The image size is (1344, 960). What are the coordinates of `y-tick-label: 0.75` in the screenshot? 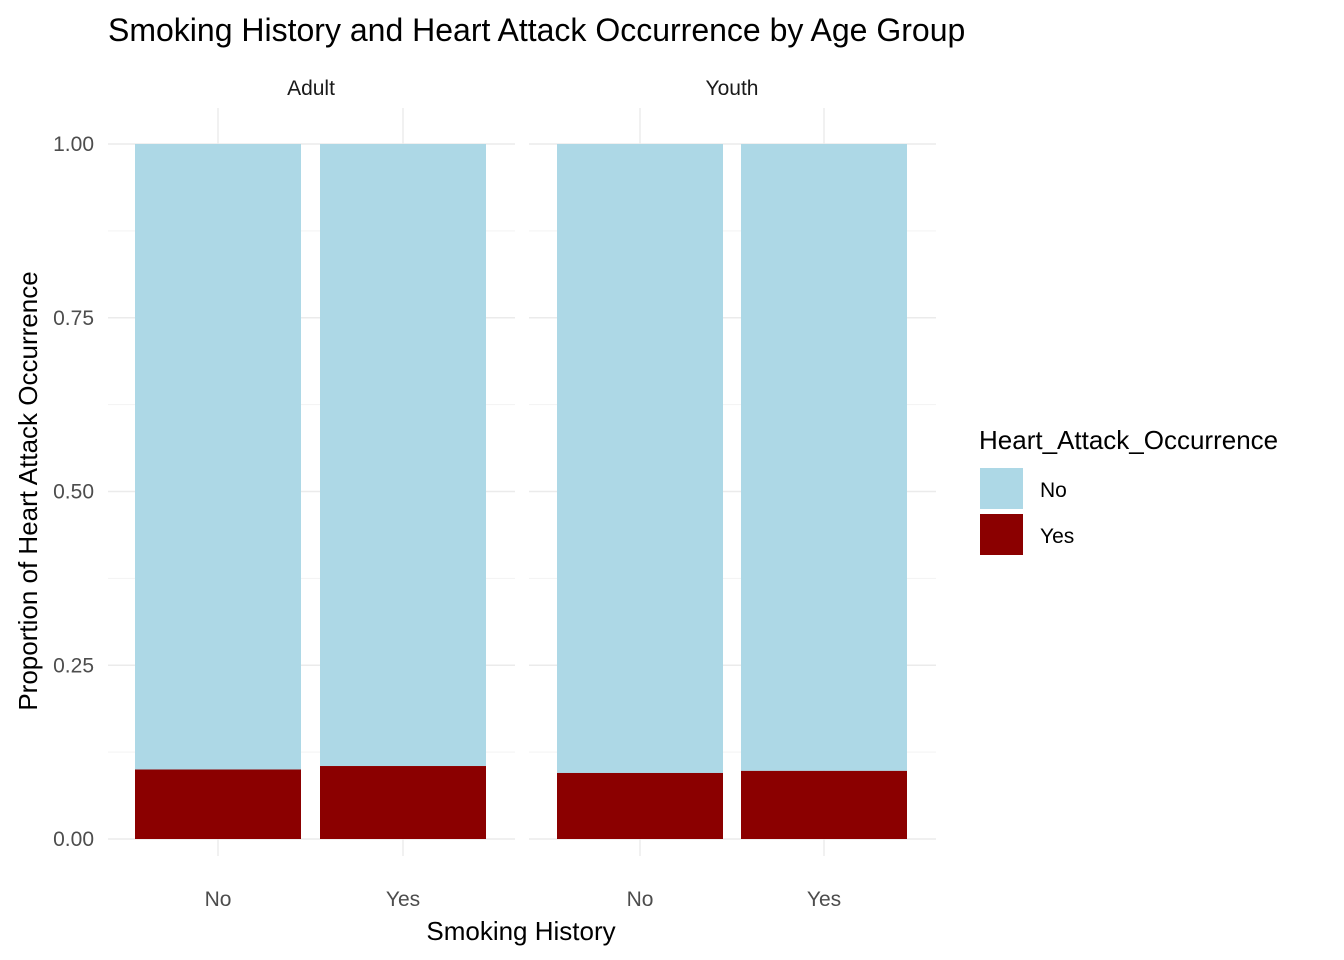 It's located at (73, 318).